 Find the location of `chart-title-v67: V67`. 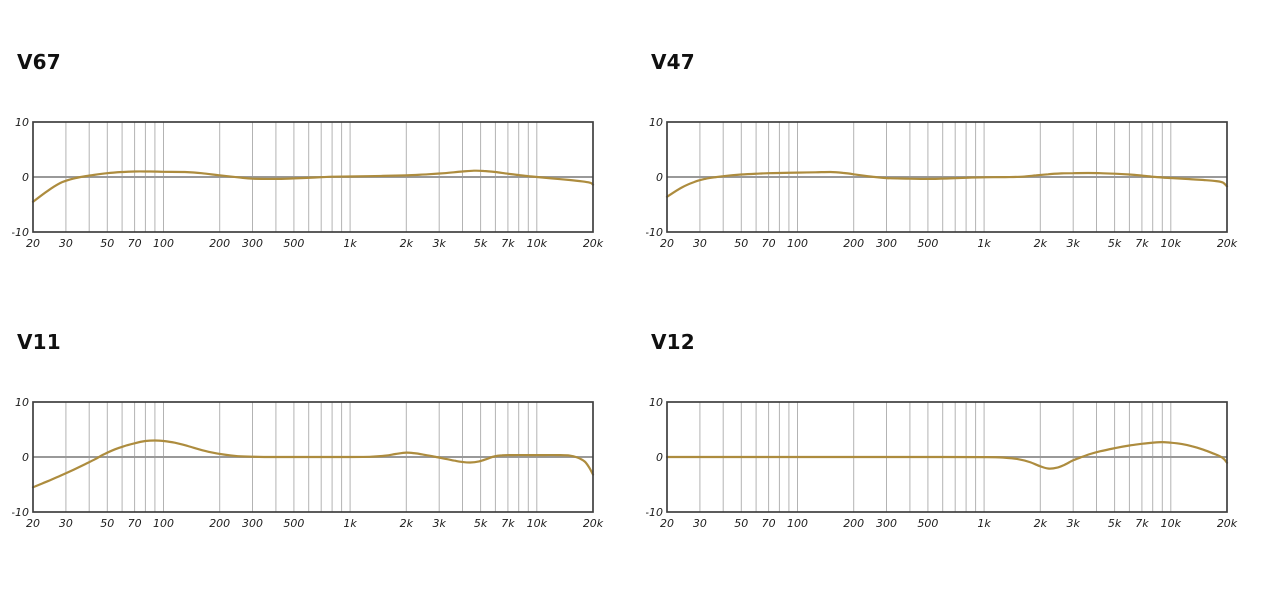

chart-title-v67: V67 is located at coordinates (39, 62).